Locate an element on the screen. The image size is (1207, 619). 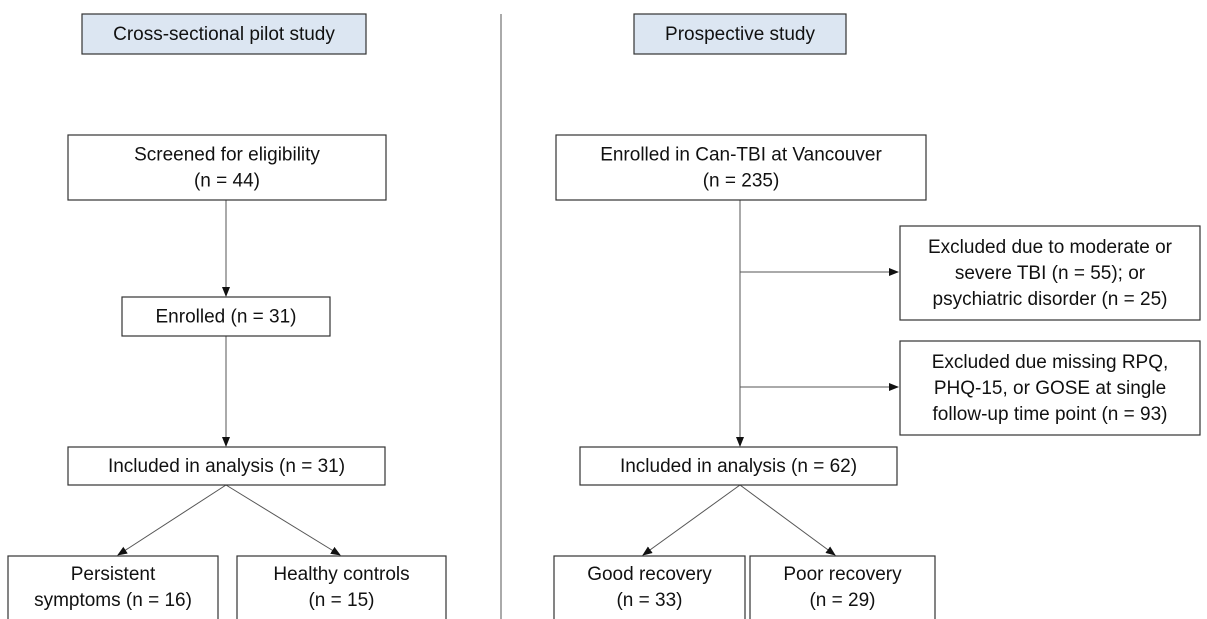
node-label: Good recovery is located at coordinates (649, 574).